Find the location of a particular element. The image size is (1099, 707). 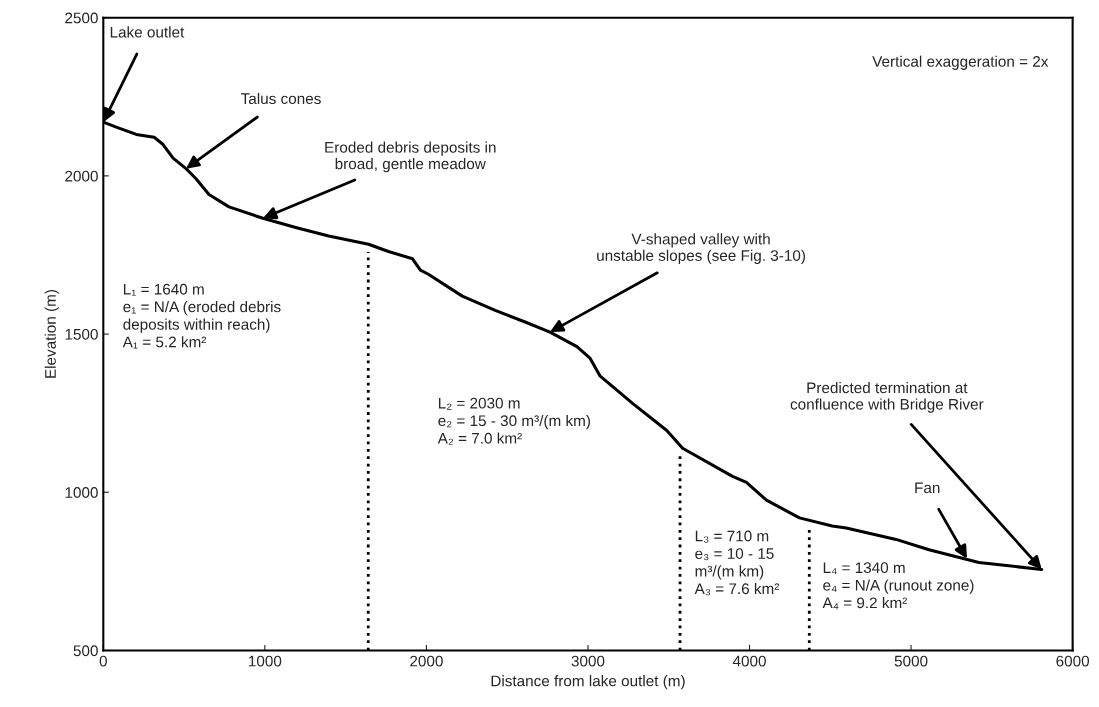

x-tick-label: 1000 is located at coordinates (265, 661).